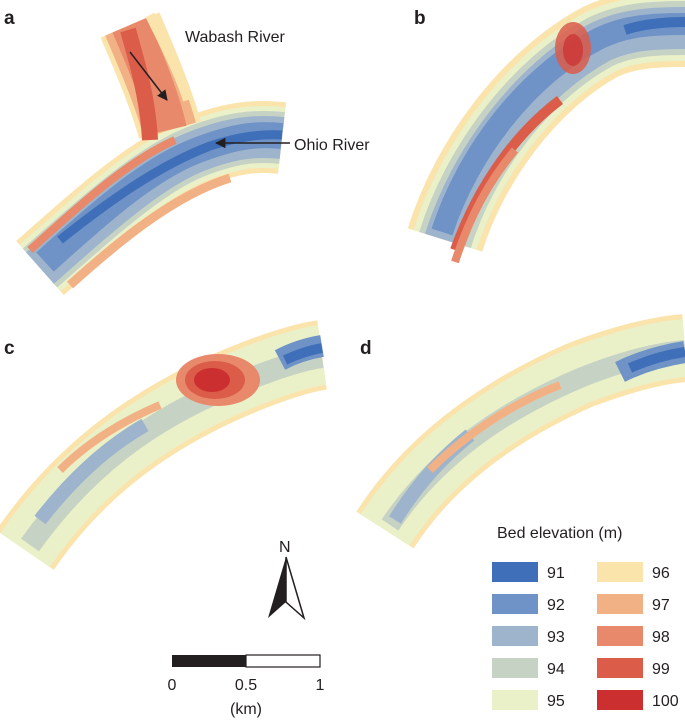  Describe the element at coordinates (556, 637) in the screenshot. I see `legend-label-93: 93` at that location.